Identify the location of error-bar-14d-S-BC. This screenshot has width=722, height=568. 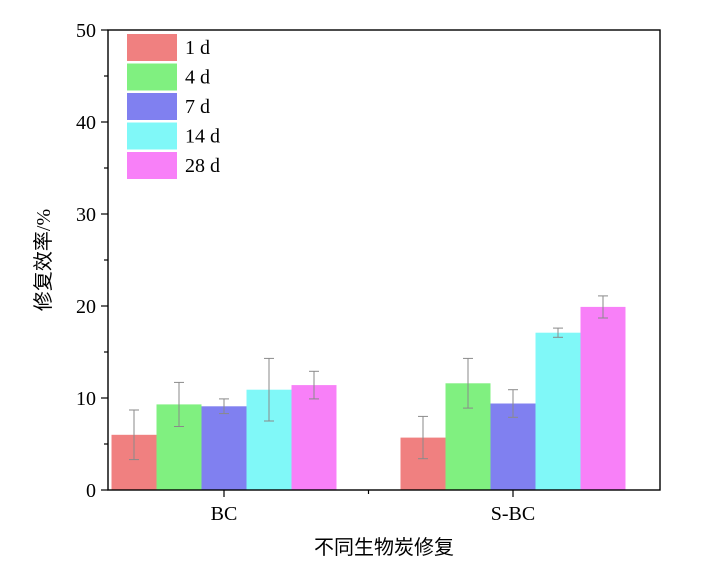
(558, 332).